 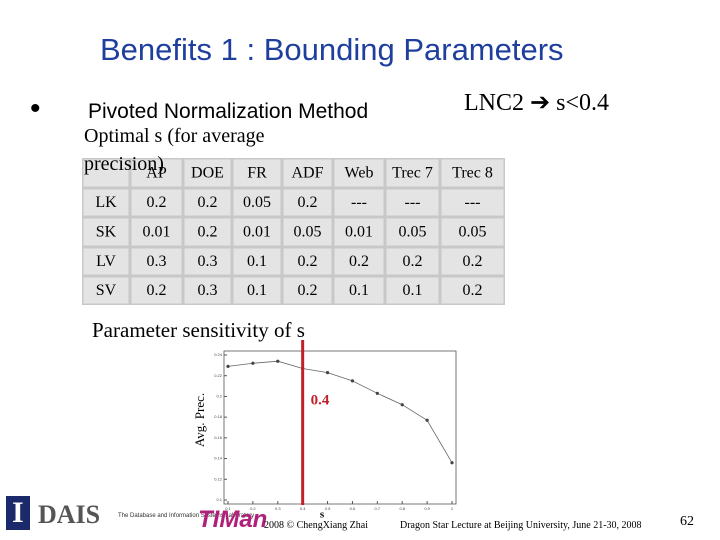 What do you see at coordinates (218, 354) in the screenshot?
I see `y-tick-label: 0.24` at bounding box center [218, 354].